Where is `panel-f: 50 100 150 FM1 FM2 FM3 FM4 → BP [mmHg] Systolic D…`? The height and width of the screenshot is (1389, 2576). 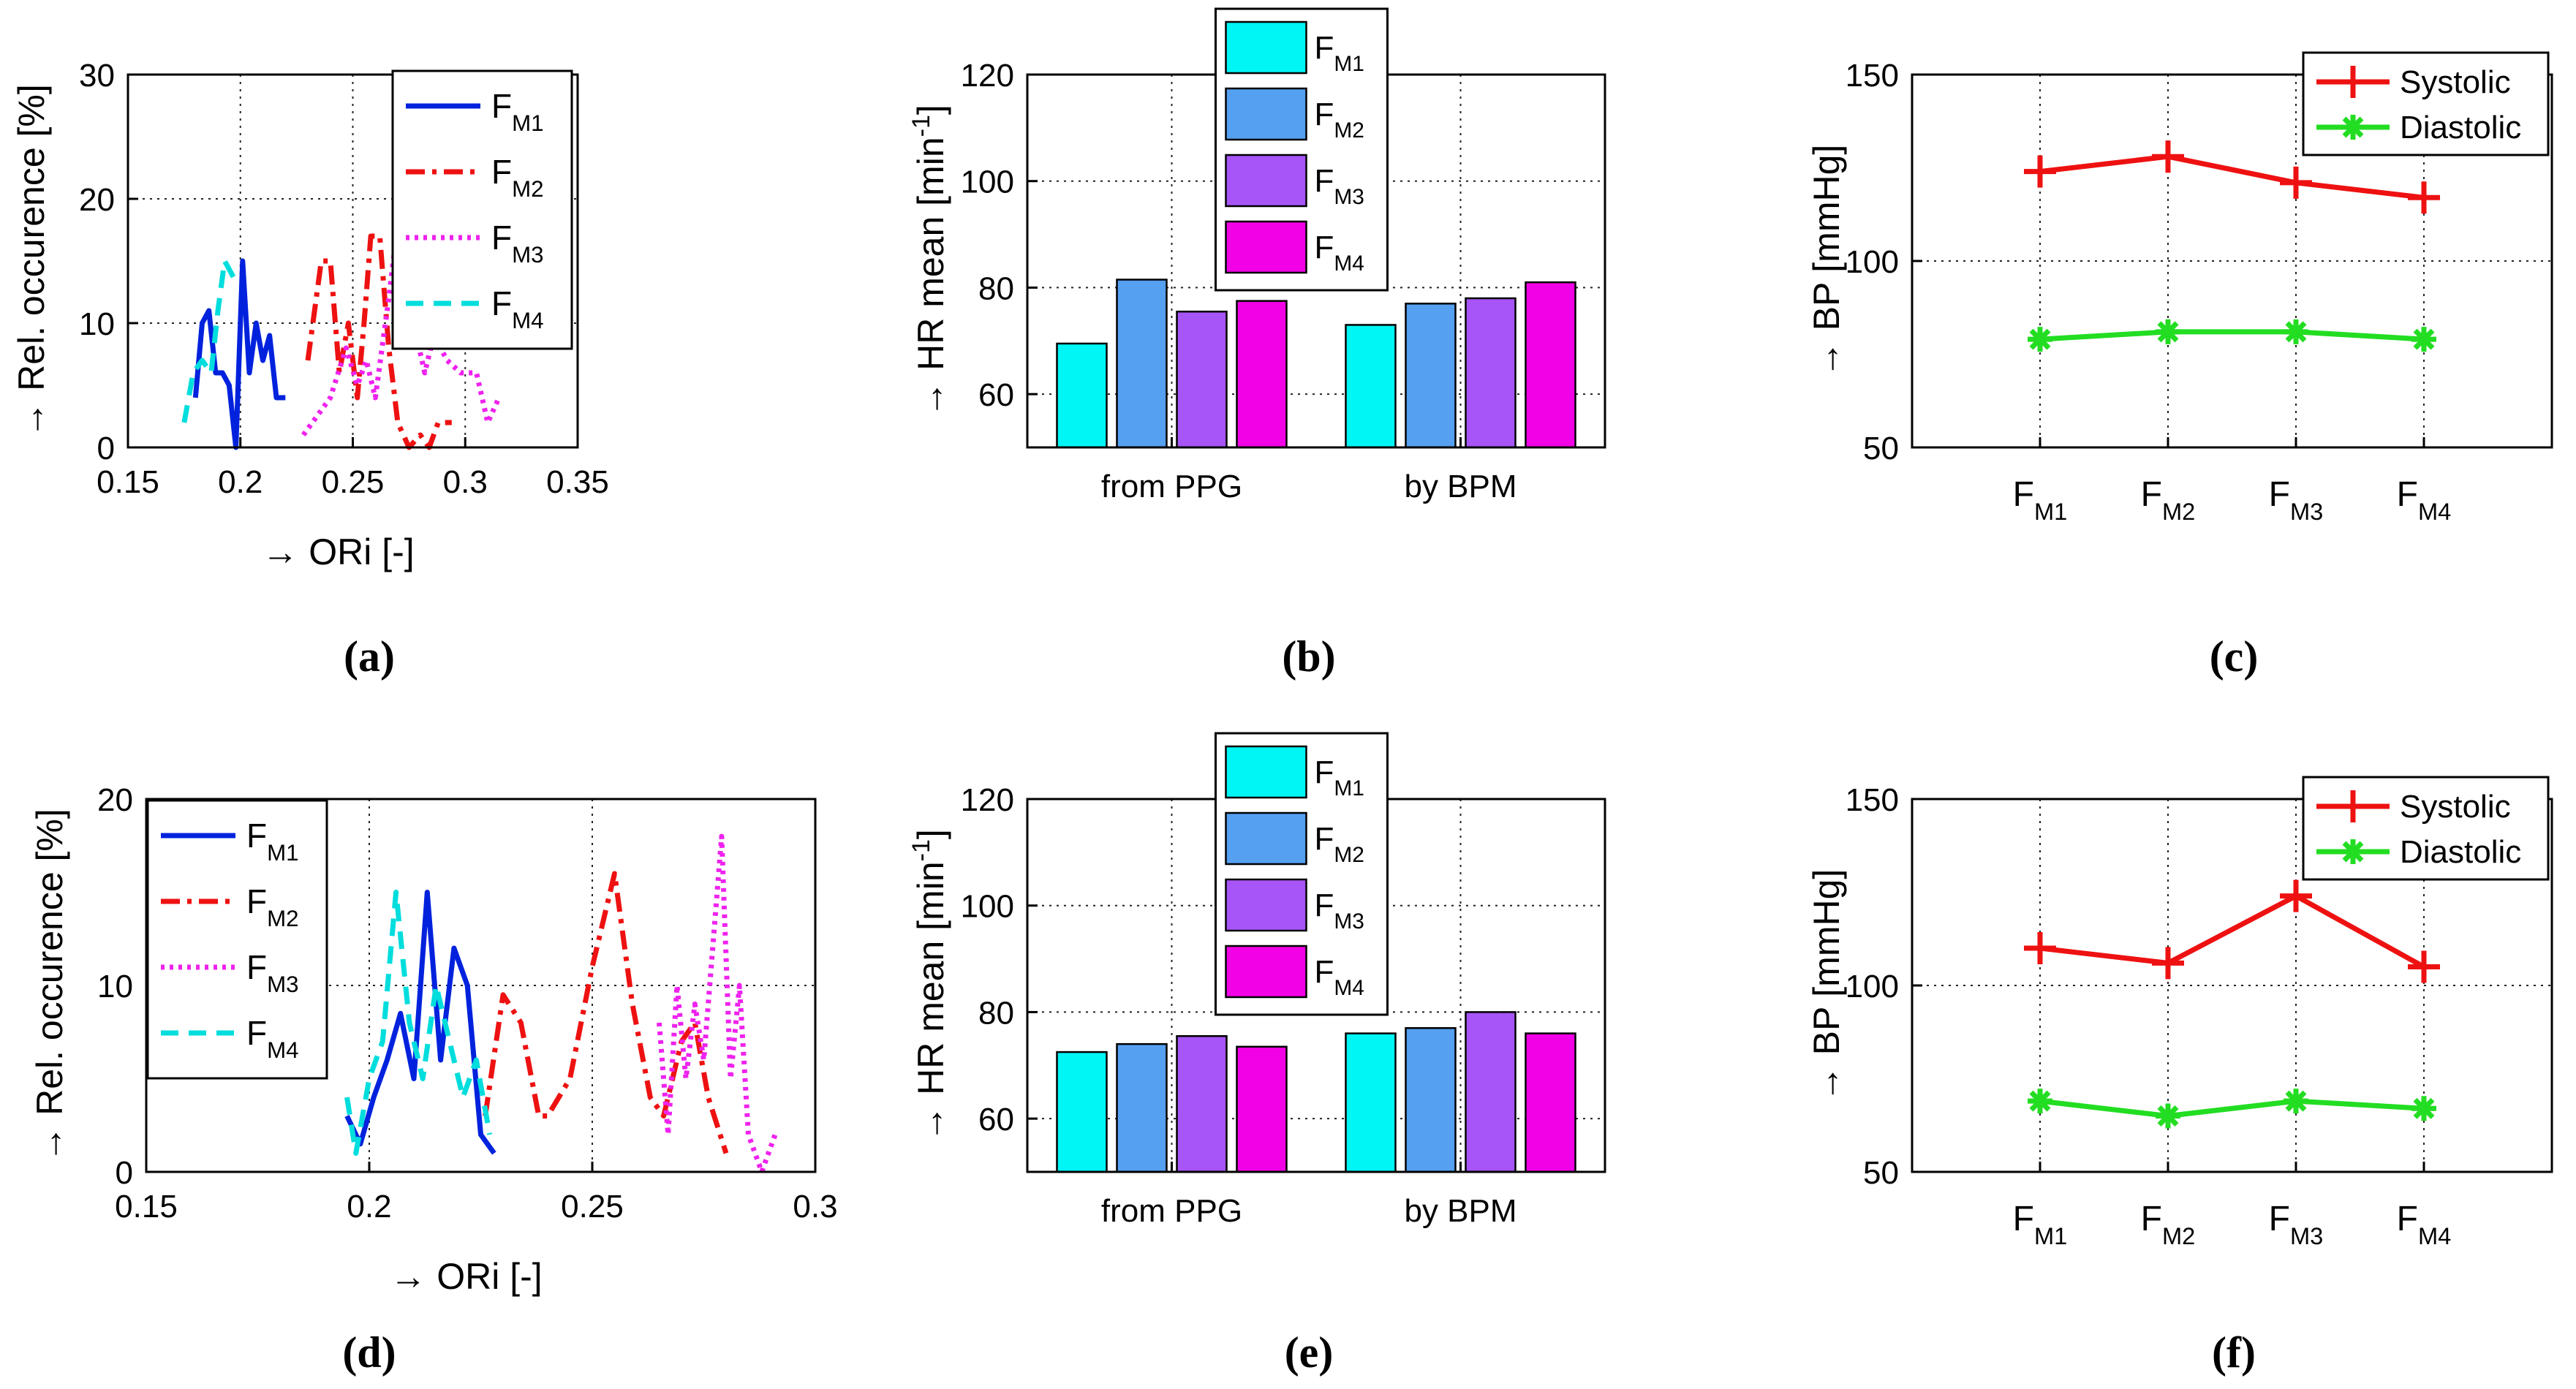
panel-f: 50 100 150 FM1 FM2 FM3 FM4 → BP [mmHg] Systolic D… is located at coordinates (2179, 1012).